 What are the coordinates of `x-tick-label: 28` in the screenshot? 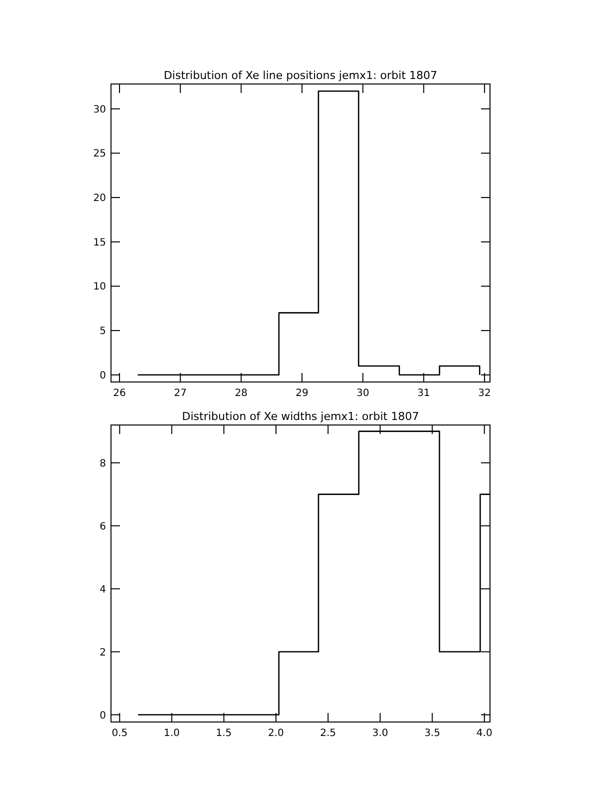 It's located at (241, 393).